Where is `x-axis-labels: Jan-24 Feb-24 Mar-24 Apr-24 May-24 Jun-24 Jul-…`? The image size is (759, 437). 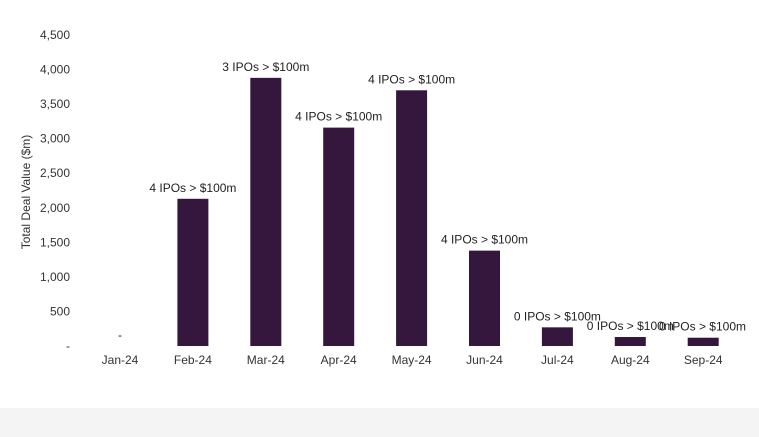
x-axis-labels: Jan-24 Feb-24 Mar-24 Apr-24 May-24 Jun-24 Jul-… is located at coordinates (412, 360).